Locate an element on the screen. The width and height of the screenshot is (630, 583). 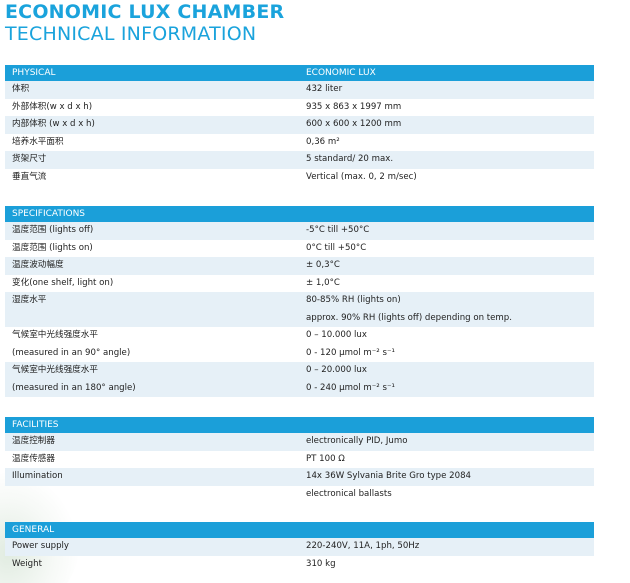
table-row: Weight 310 kg is located at coordinates (299, 565).